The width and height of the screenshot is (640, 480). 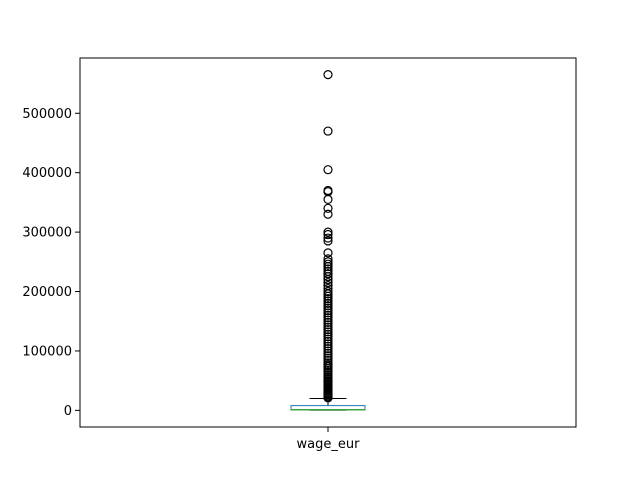 I want to click on x-tick-label: wage_eur, so click(x=329, y=444).